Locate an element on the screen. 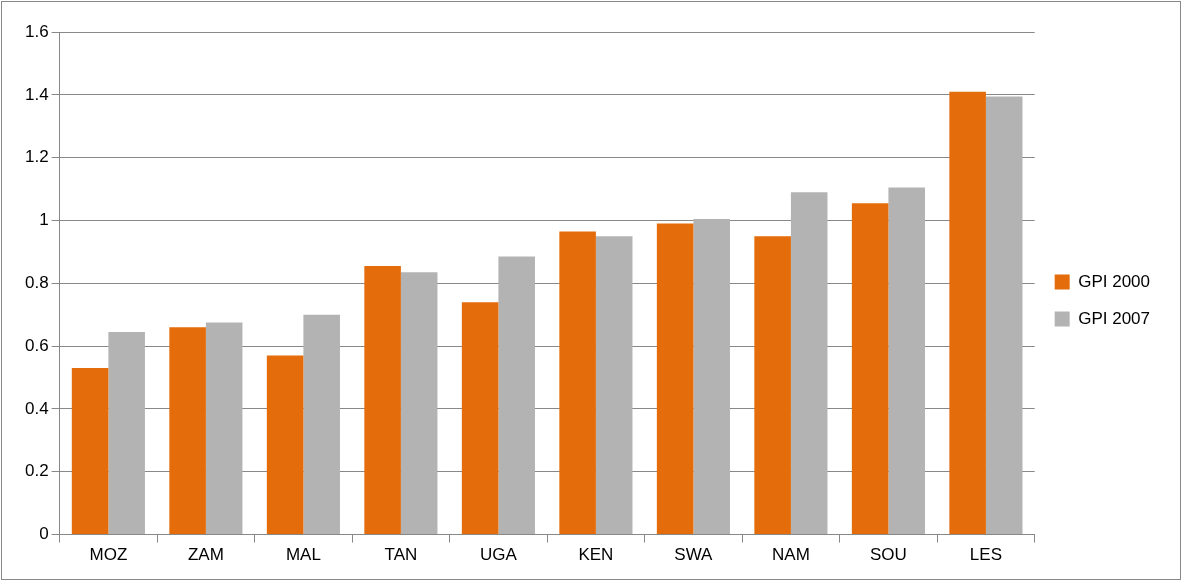  y-tick-label: 1.6 is located at coordinates (36, 31).